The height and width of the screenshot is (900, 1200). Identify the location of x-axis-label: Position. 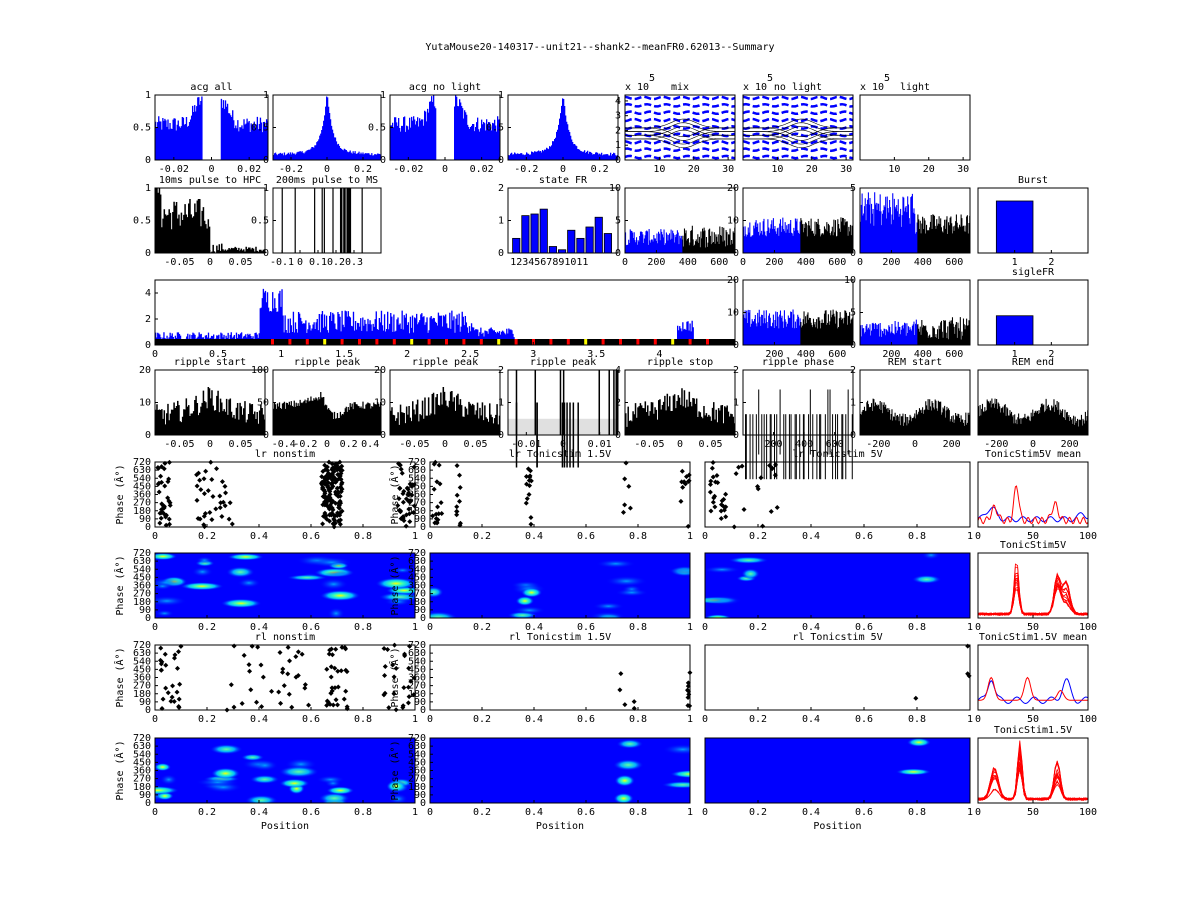
(837, 826).